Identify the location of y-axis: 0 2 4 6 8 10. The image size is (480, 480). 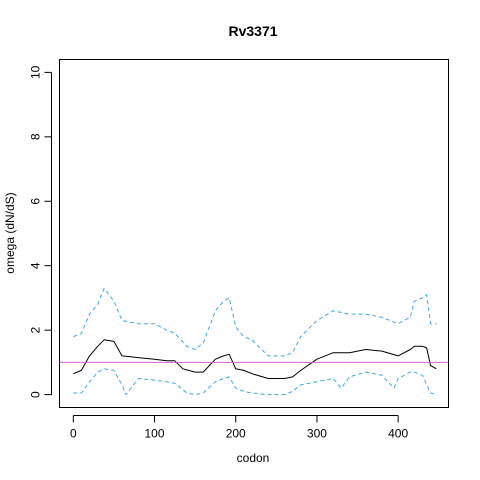
(40, 231).